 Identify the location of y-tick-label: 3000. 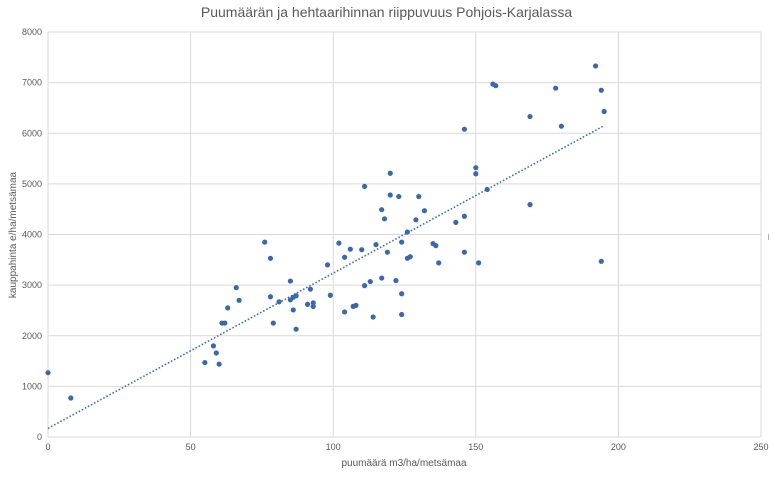
(32, 285).